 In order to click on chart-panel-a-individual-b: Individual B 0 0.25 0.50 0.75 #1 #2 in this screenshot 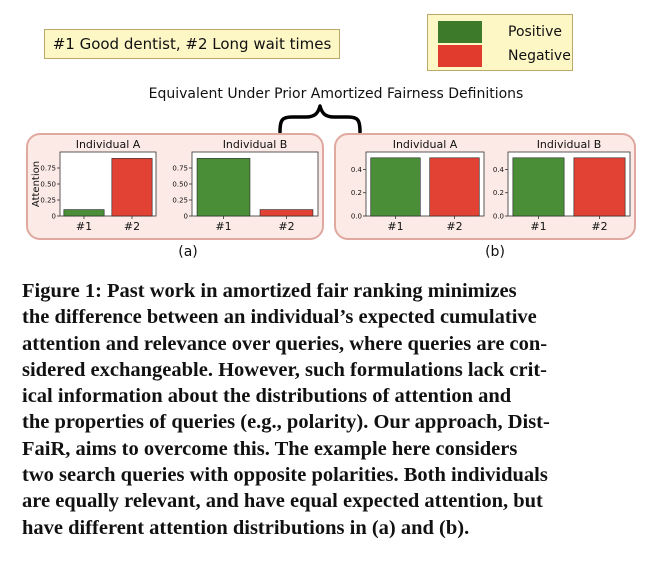, I will do `click(245, 185)`.